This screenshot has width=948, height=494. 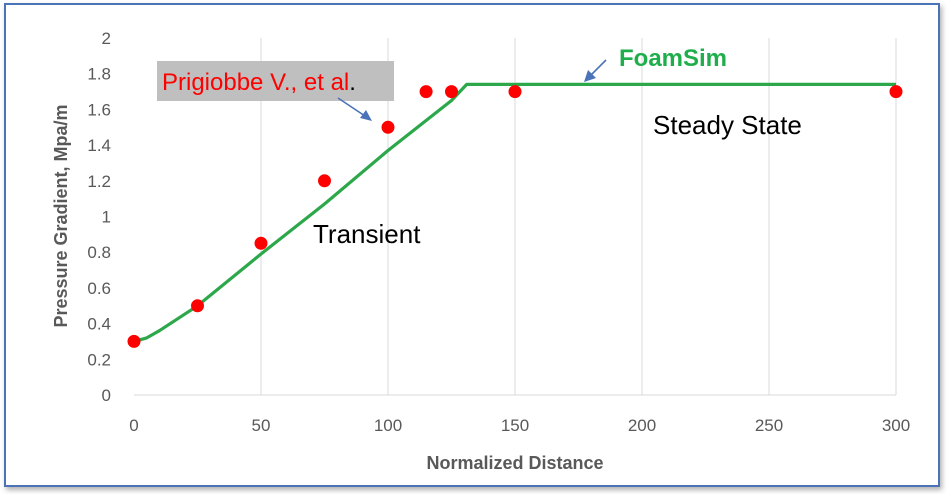 I want to click on prigiobbe-label: Prigiobbe V., et al., so click(x=259, y=82).